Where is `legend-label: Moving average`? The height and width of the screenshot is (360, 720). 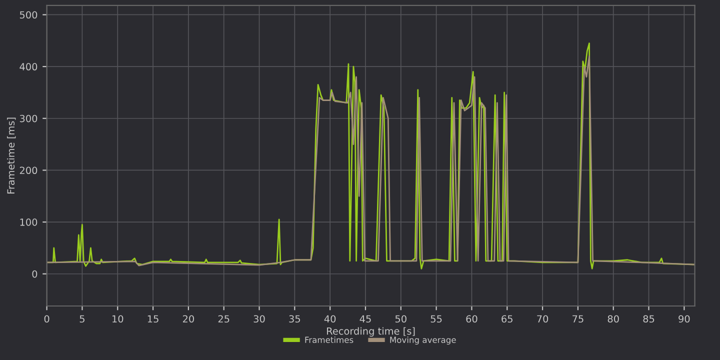 legend-label: Moving average is located at coordinates (423, 340).